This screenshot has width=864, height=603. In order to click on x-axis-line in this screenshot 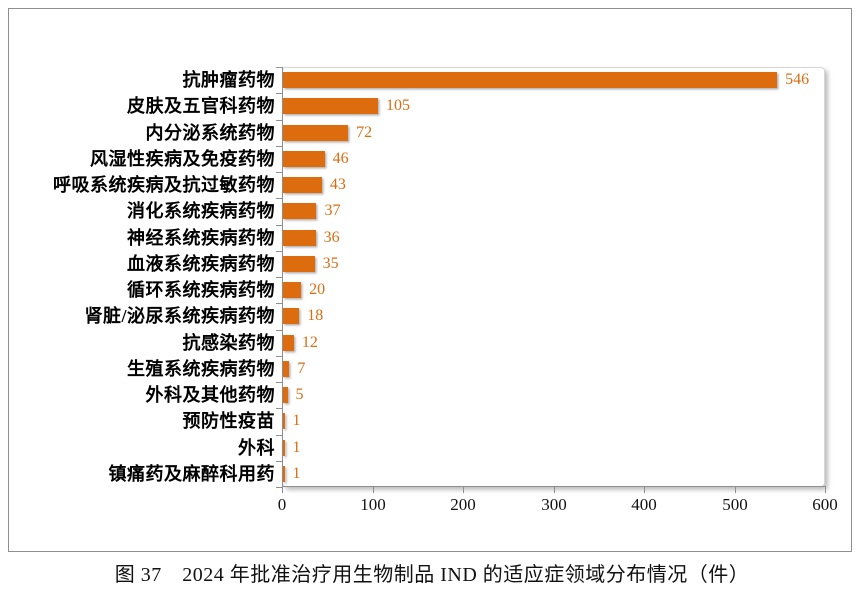, I will do `click(554, 486)`.